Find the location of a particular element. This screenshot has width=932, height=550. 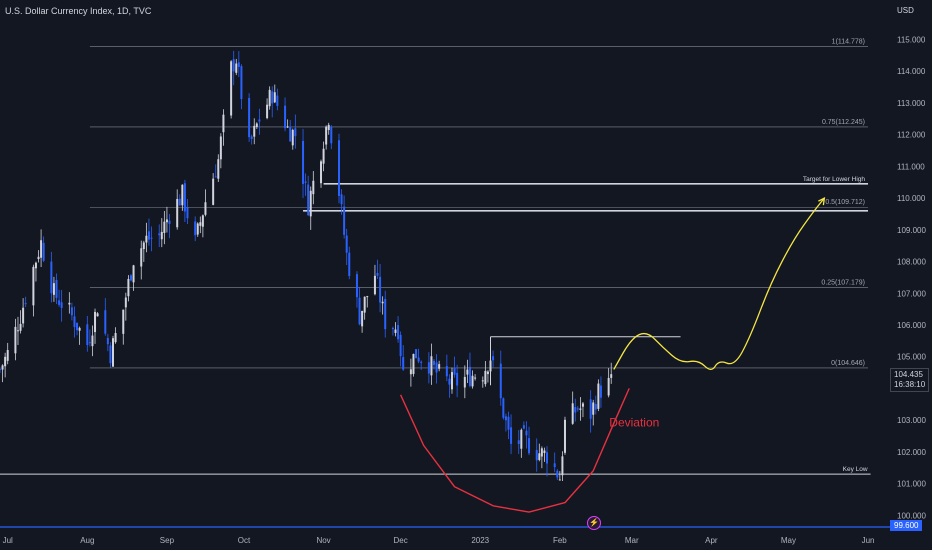

chart-title: U.S. Dollar Currency Index, 1D, TVC is located at coordinates (78, 11).